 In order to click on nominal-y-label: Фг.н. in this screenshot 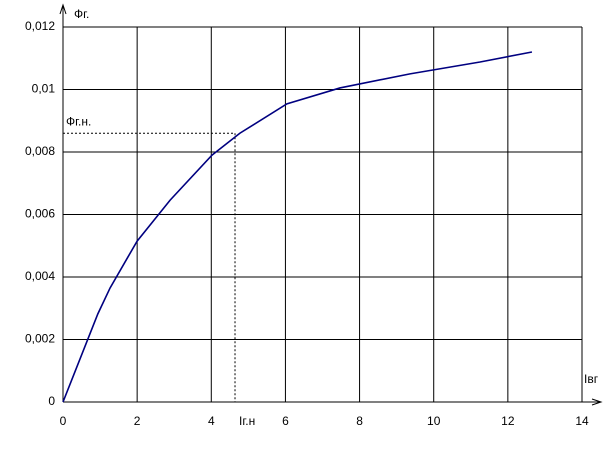, I will do `click(78, 121)`.